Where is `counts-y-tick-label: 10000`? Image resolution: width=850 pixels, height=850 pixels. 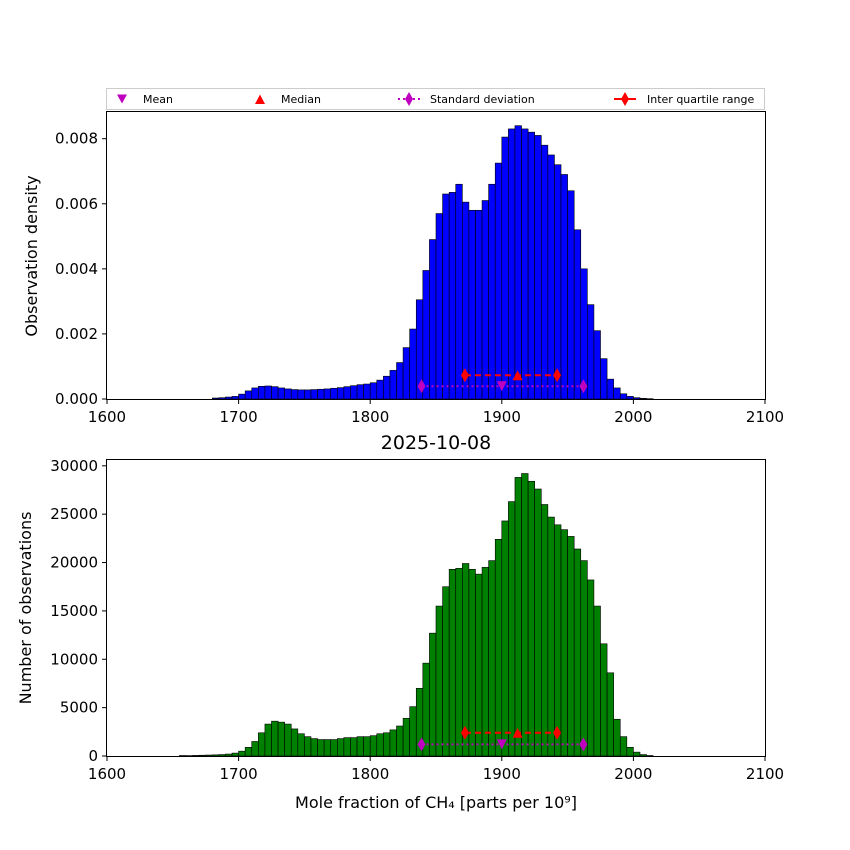 counts-y-tick-label: 10000 is located at coordinates (74, 659).